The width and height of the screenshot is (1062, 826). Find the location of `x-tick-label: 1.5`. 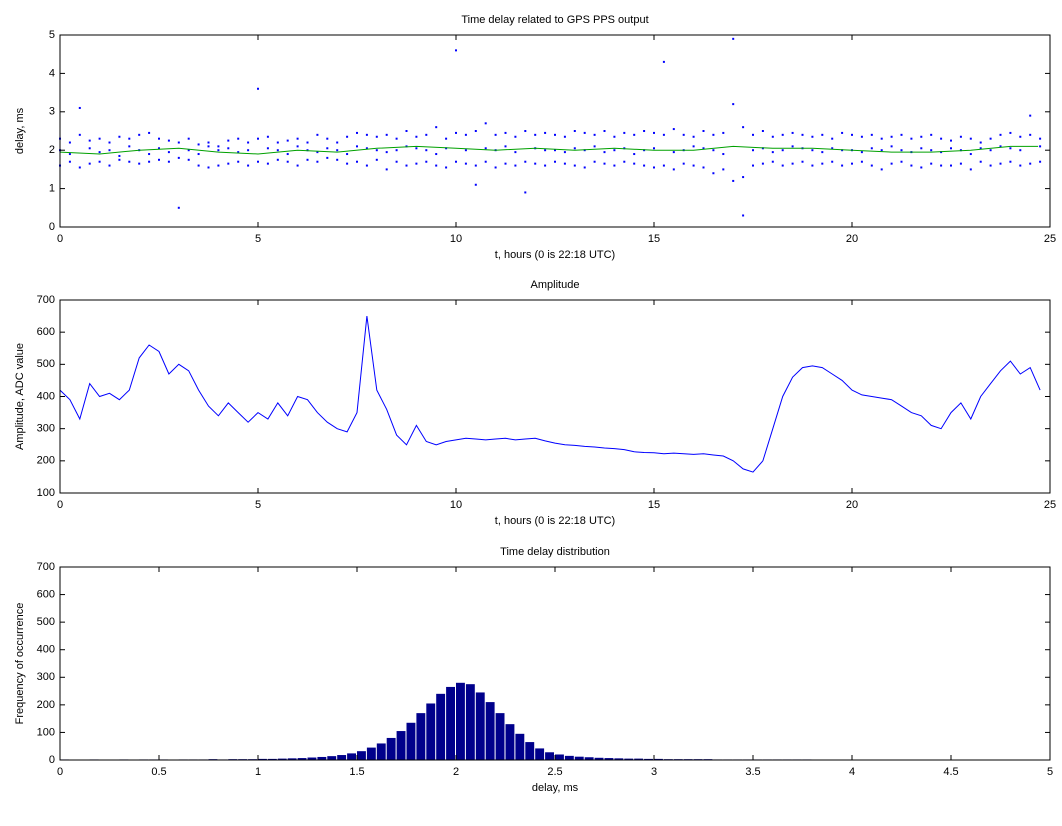

x-tick-label: 1.5 is located at coordinates (356, 772).